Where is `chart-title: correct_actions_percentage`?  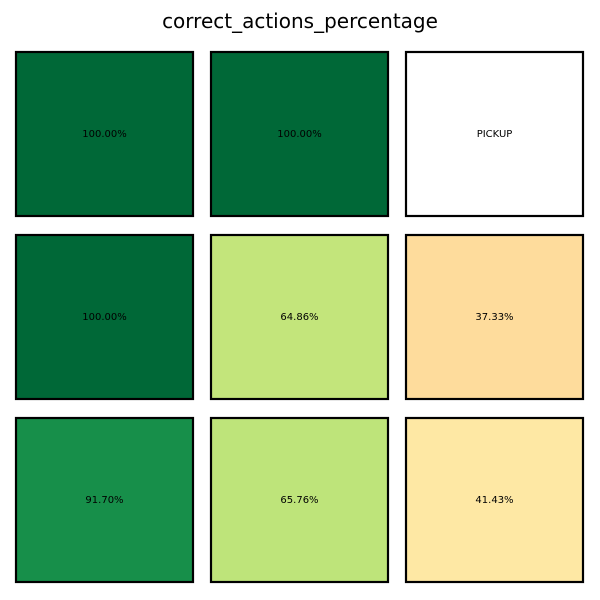
chart-title: correct_actions_percentage is located at coordinates (300, 21).